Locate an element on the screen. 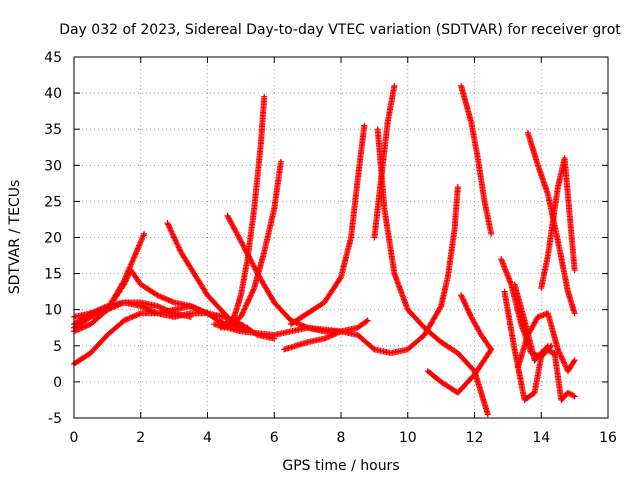 Image resolution: width=640 pixels, height=480 pixels. x-tick-label: 0 is located at coordinates (74, 438).